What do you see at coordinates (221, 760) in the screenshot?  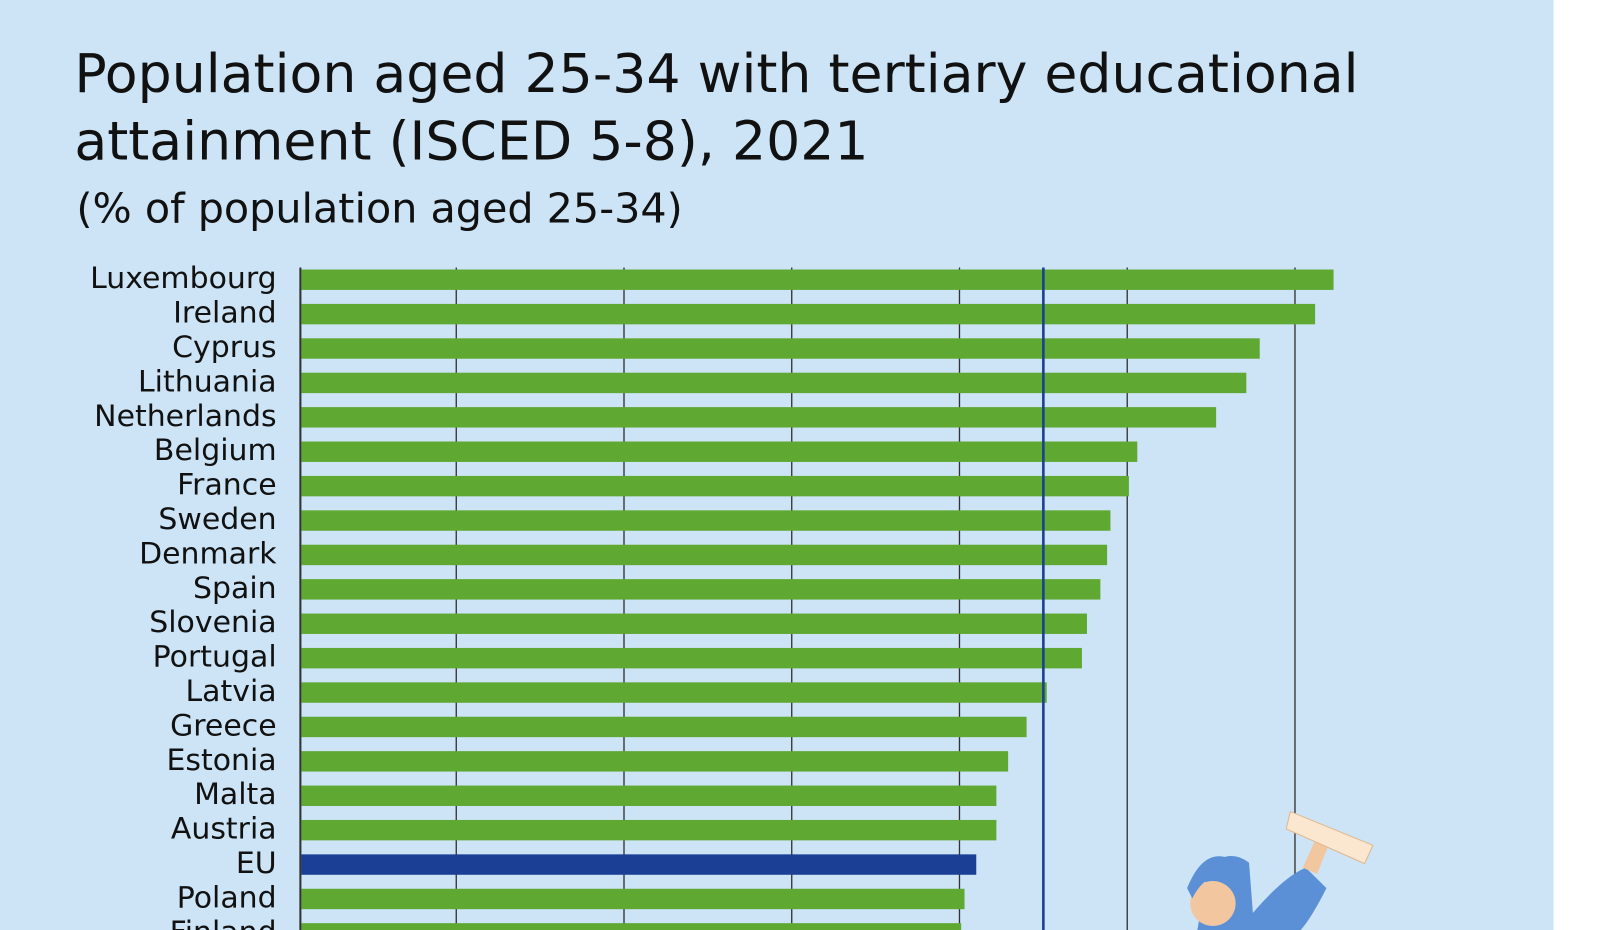 I see `category-label: Estonia` at bounding box center [221, 760].